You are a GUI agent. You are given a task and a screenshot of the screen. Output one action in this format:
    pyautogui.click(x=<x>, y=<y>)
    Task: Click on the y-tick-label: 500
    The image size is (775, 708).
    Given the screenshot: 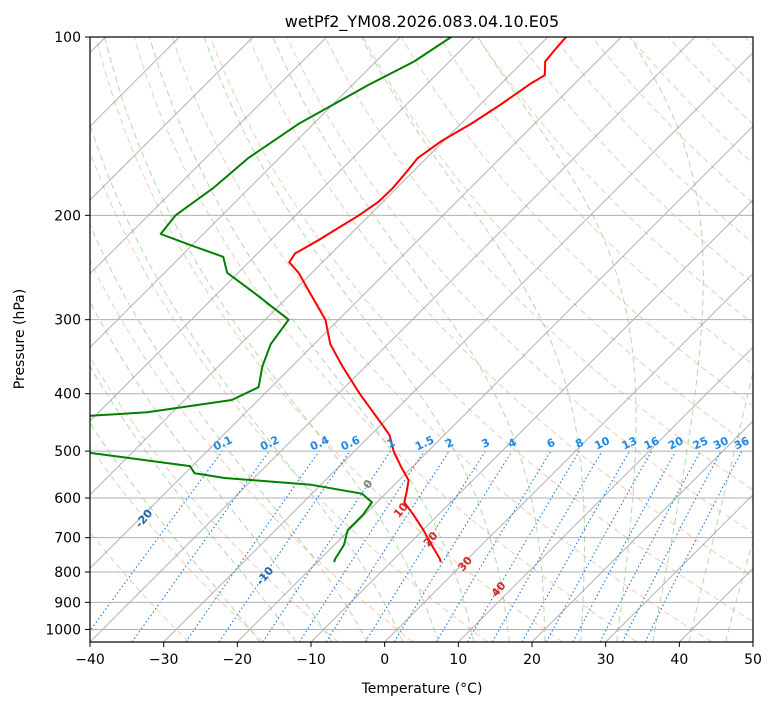 What is the action you would take?
    pyautogui.click(x=67, y=452)
    